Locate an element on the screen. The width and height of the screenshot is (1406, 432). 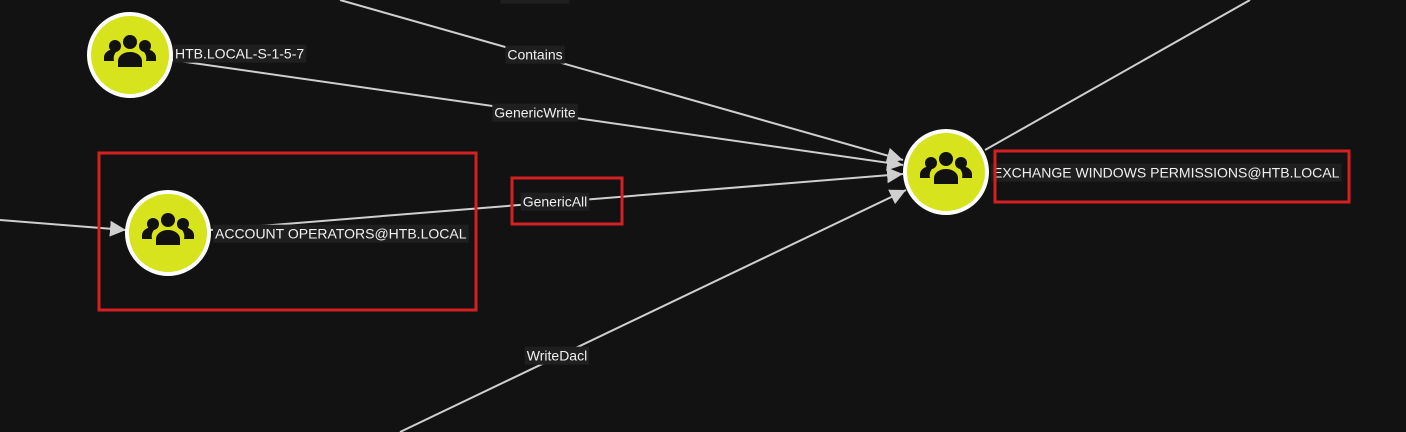
edge-label: WriteDacl is located at coordinates (557, 356).